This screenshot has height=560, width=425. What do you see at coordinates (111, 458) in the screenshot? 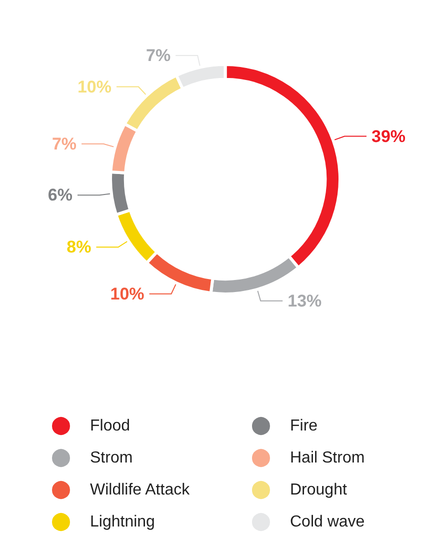
I see `legend-label: Strom` at bounding box center [111, 458].